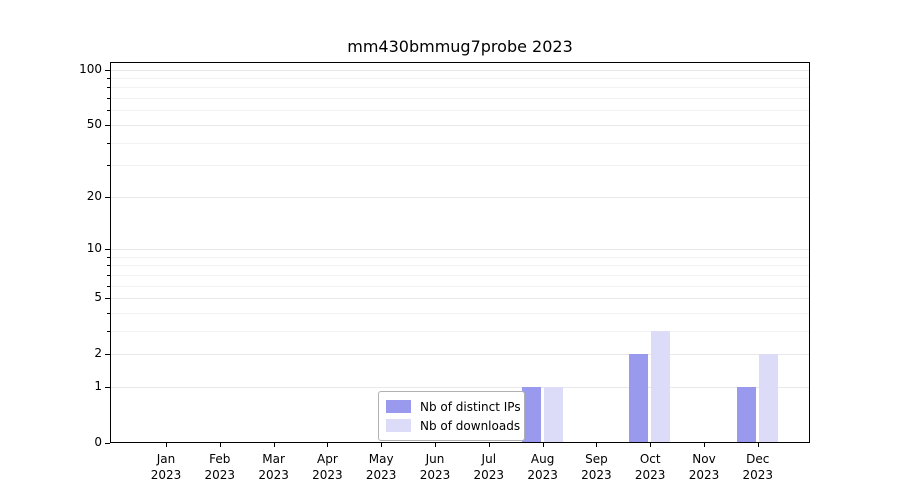  What do you see at coordinates (98, 442) in the screenshot?
I see `y-tick-label: 0` at bounding box center [98, 442].